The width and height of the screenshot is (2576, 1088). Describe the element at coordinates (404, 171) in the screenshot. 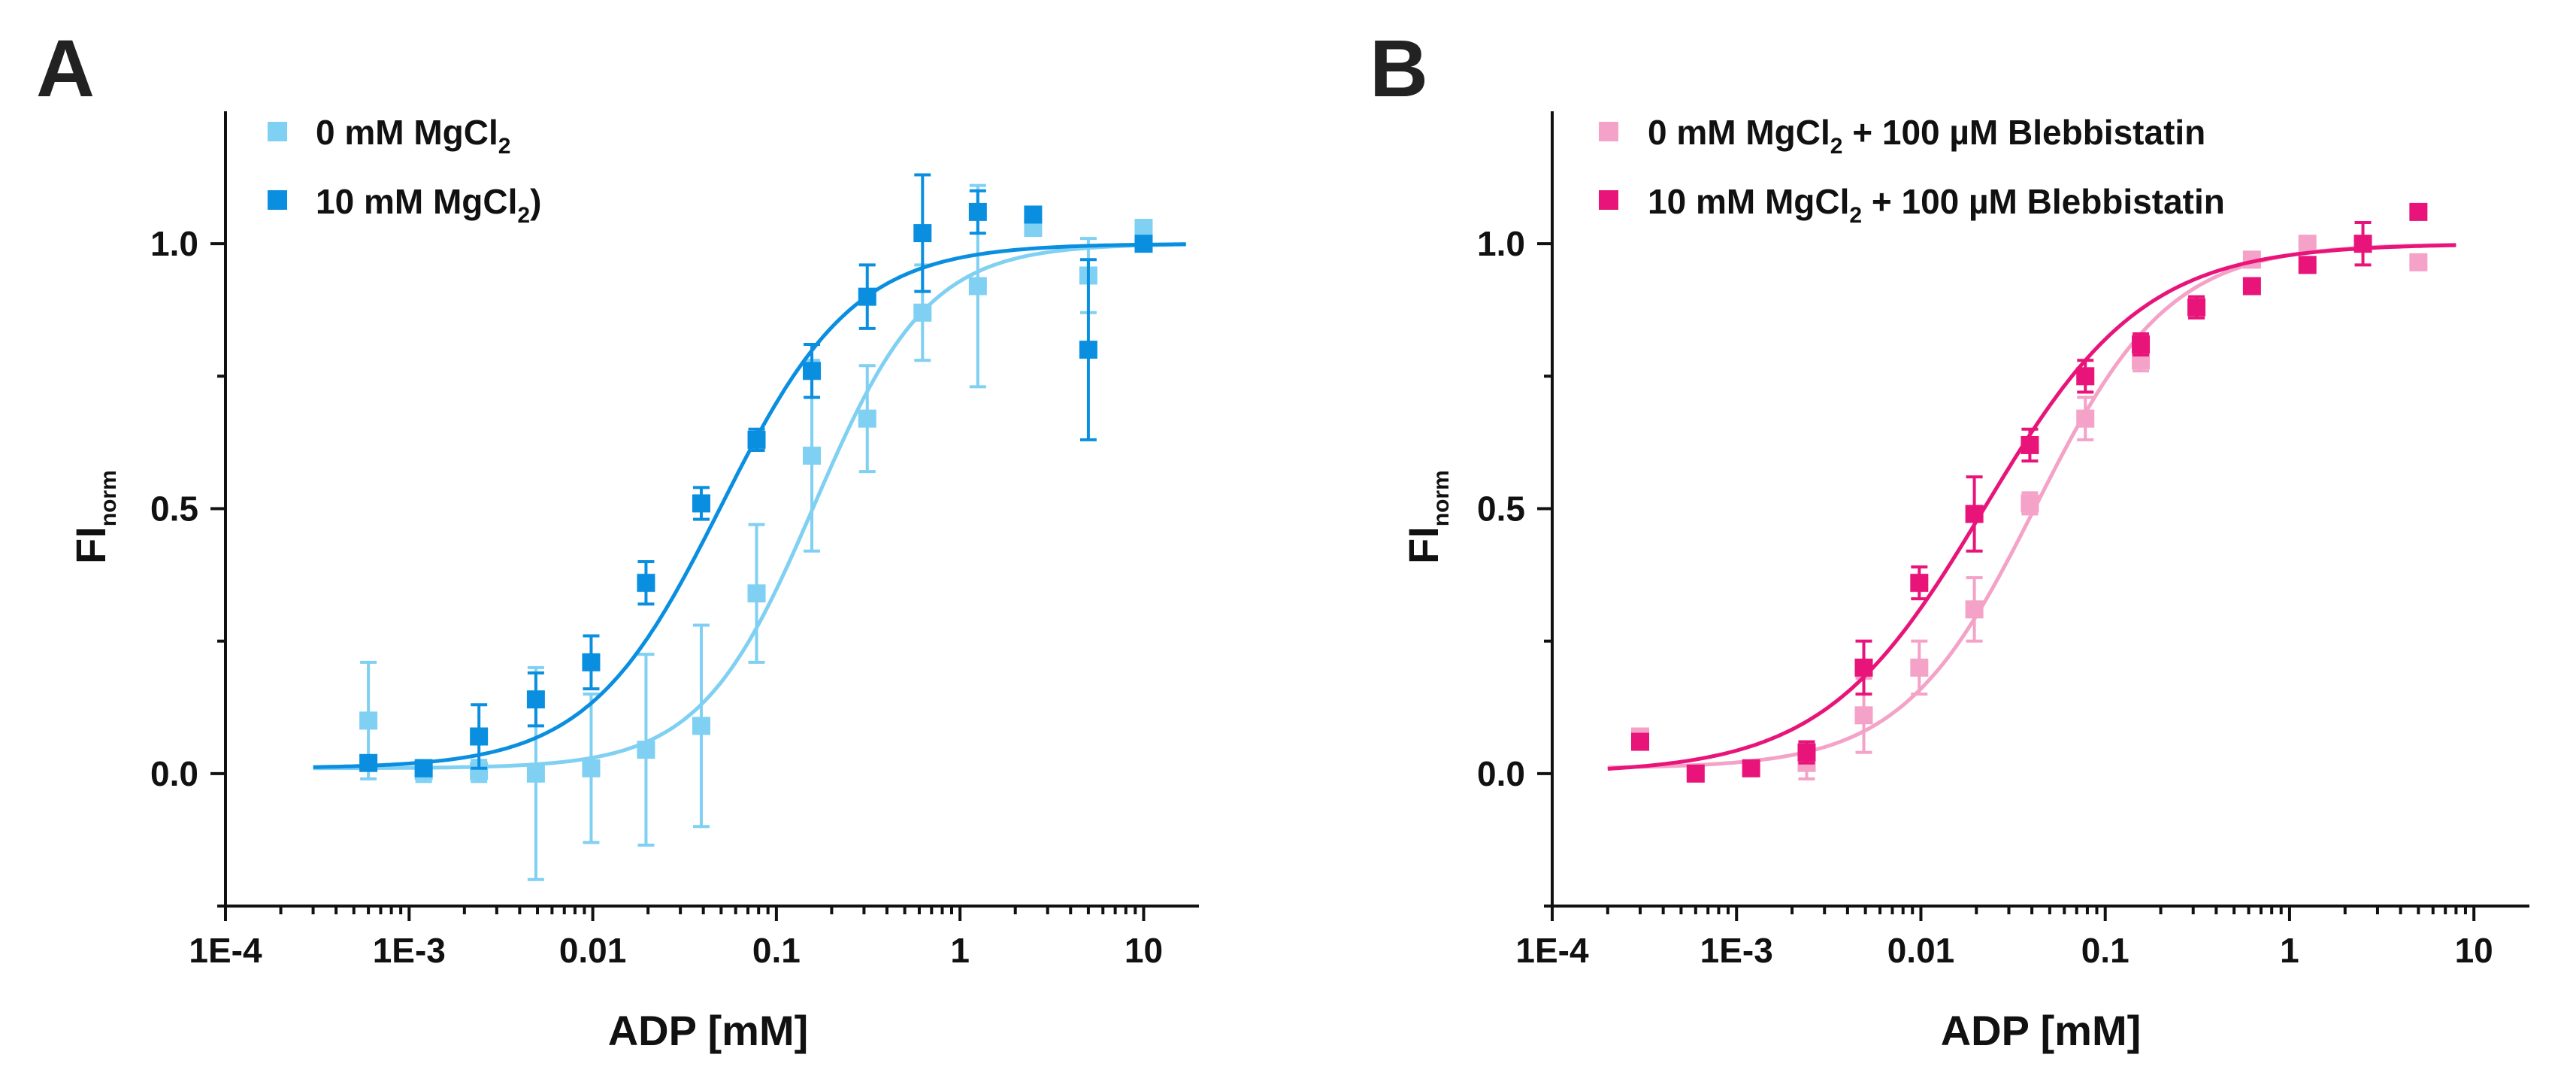

I see `panel-a-legend: 0 mM MgCl2 10 mM MgCl2)` at that location.